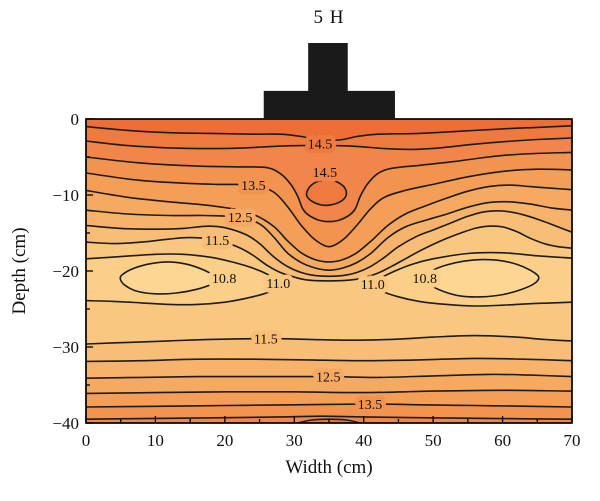 This screenshot has width=600, height=501. What do you see at coordinates (224, 440) in the screenshot?
I see `x-tick-label: 20` at bounding box center [224, 440].